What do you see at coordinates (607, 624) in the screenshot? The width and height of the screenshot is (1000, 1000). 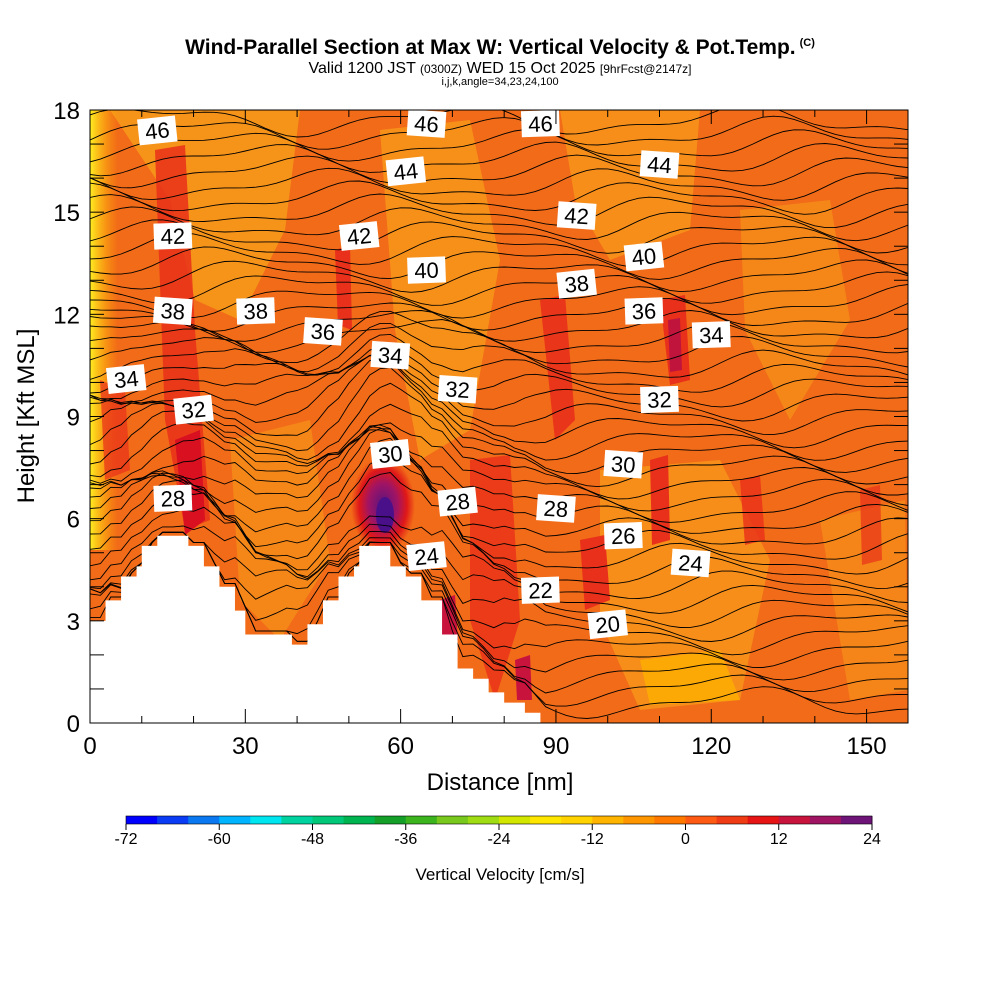 I see `isentrope-label: 20` at bounding box center [607, 624].